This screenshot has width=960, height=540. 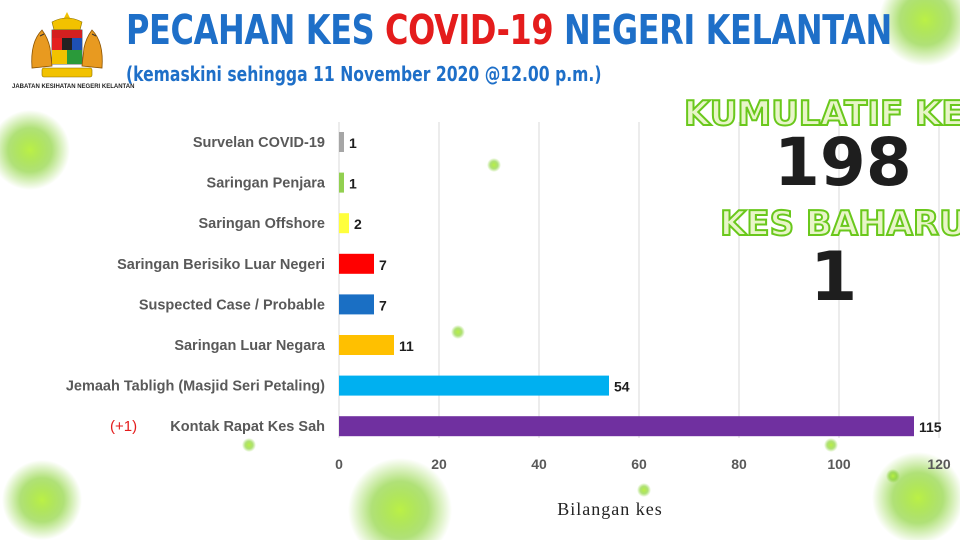 What do you see at coordinates (67, 45) in the screenshot?
I see `malaysia-coat-of-arms-icon` at bounding box center [67, 45].